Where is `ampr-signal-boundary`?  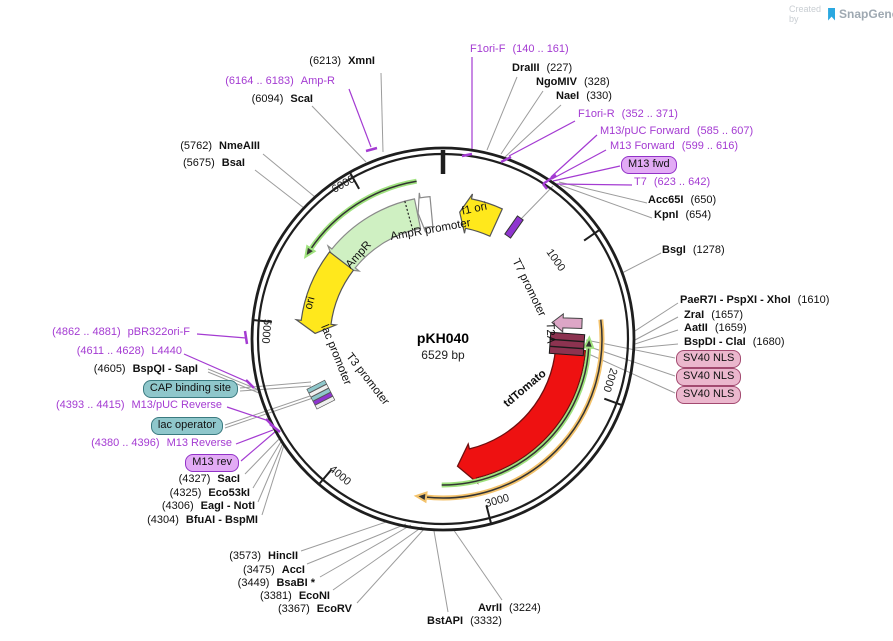
ampr-signal-boundary is located at coordinates (409, 216).